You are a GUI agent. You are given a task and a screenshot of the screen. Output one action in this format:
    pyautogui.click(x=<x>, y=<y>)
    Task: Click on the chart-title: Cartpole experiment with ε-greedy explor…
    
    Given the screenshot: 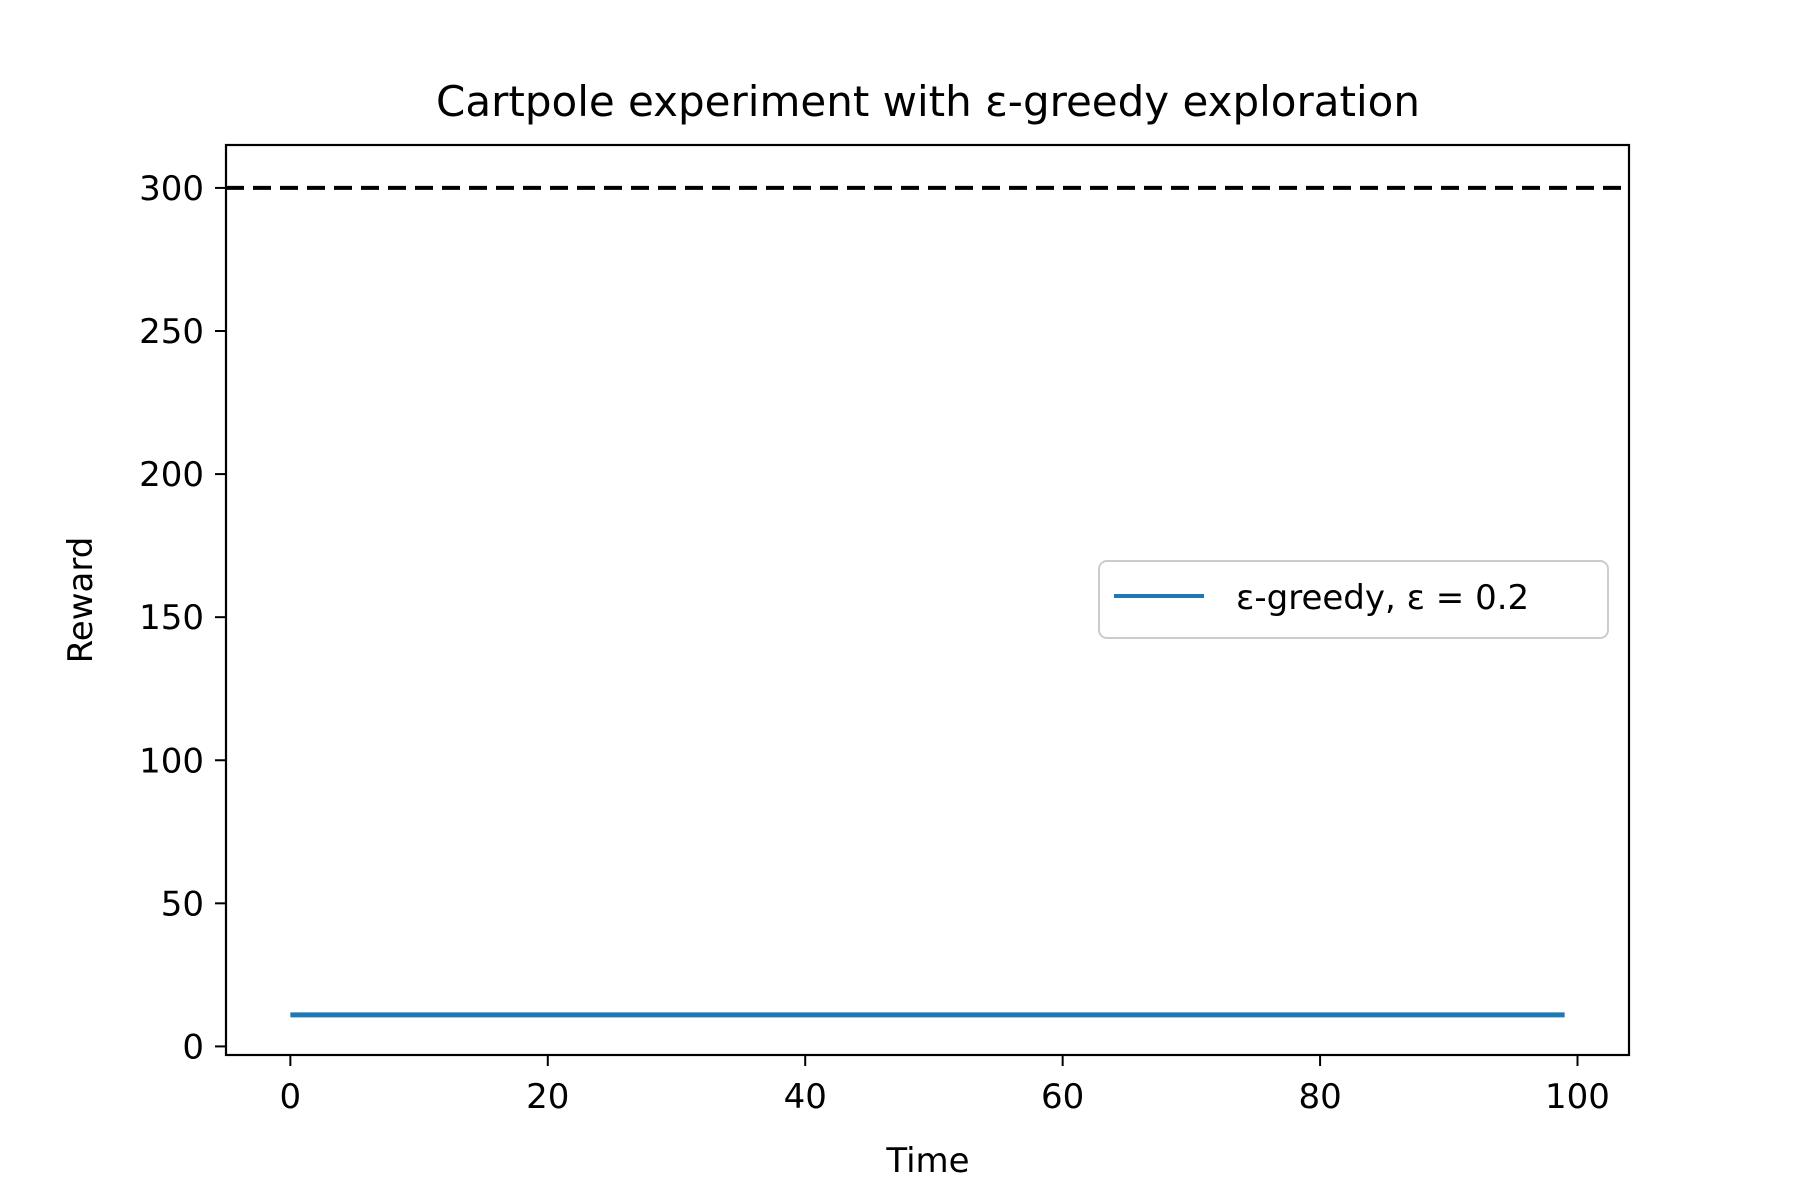 What is the action you would take?
    pyautogui.click(x=928, y=101)
    